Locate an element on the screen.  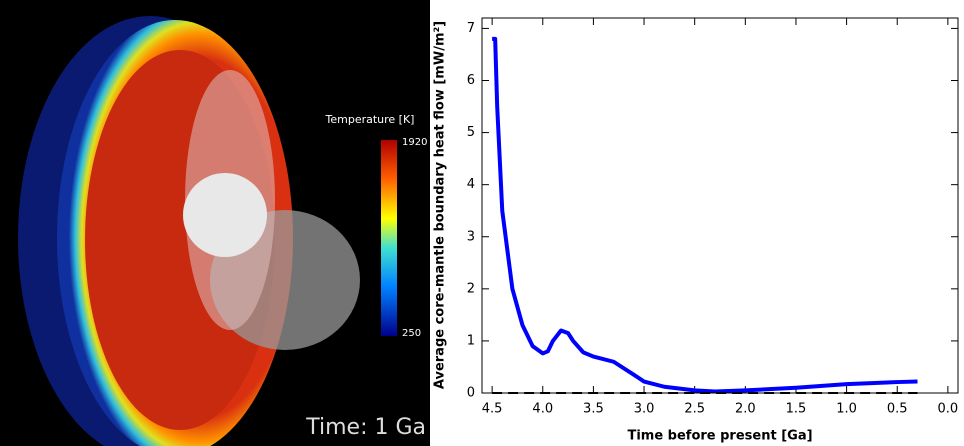
x-tick-label: 0.0 is located at coordinates (948, 409).